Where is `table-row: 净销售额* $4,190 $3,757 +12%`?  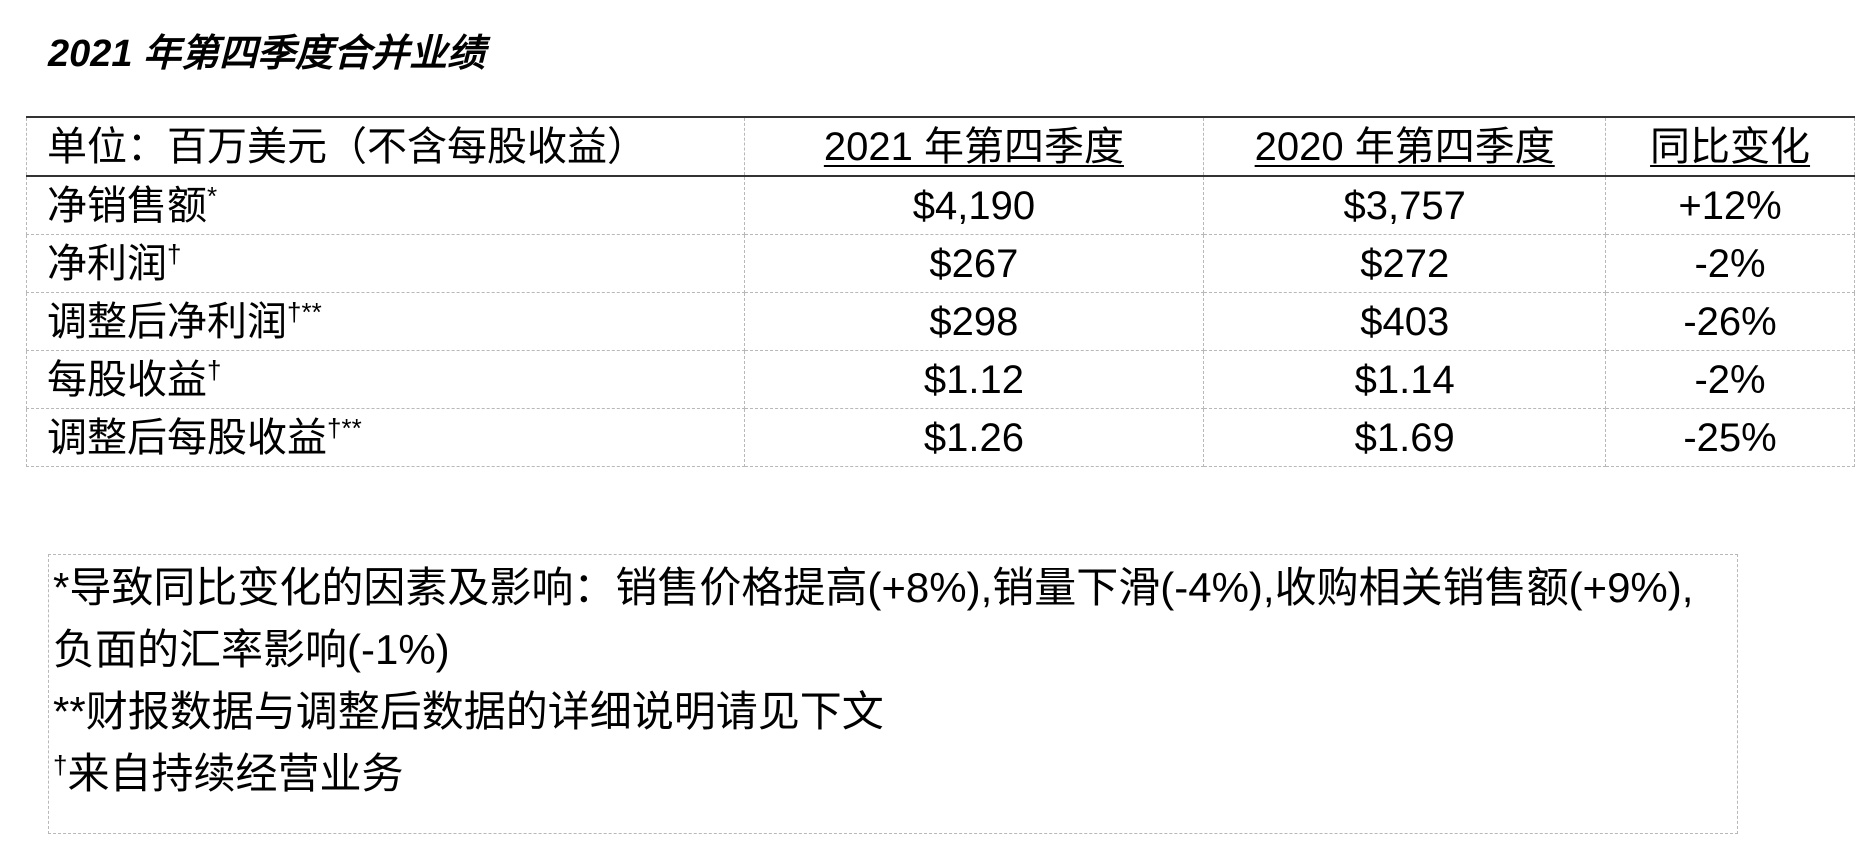
table-row: 净销售额* $4,190 $3,757 +12% is located at coordinates (940, 205).